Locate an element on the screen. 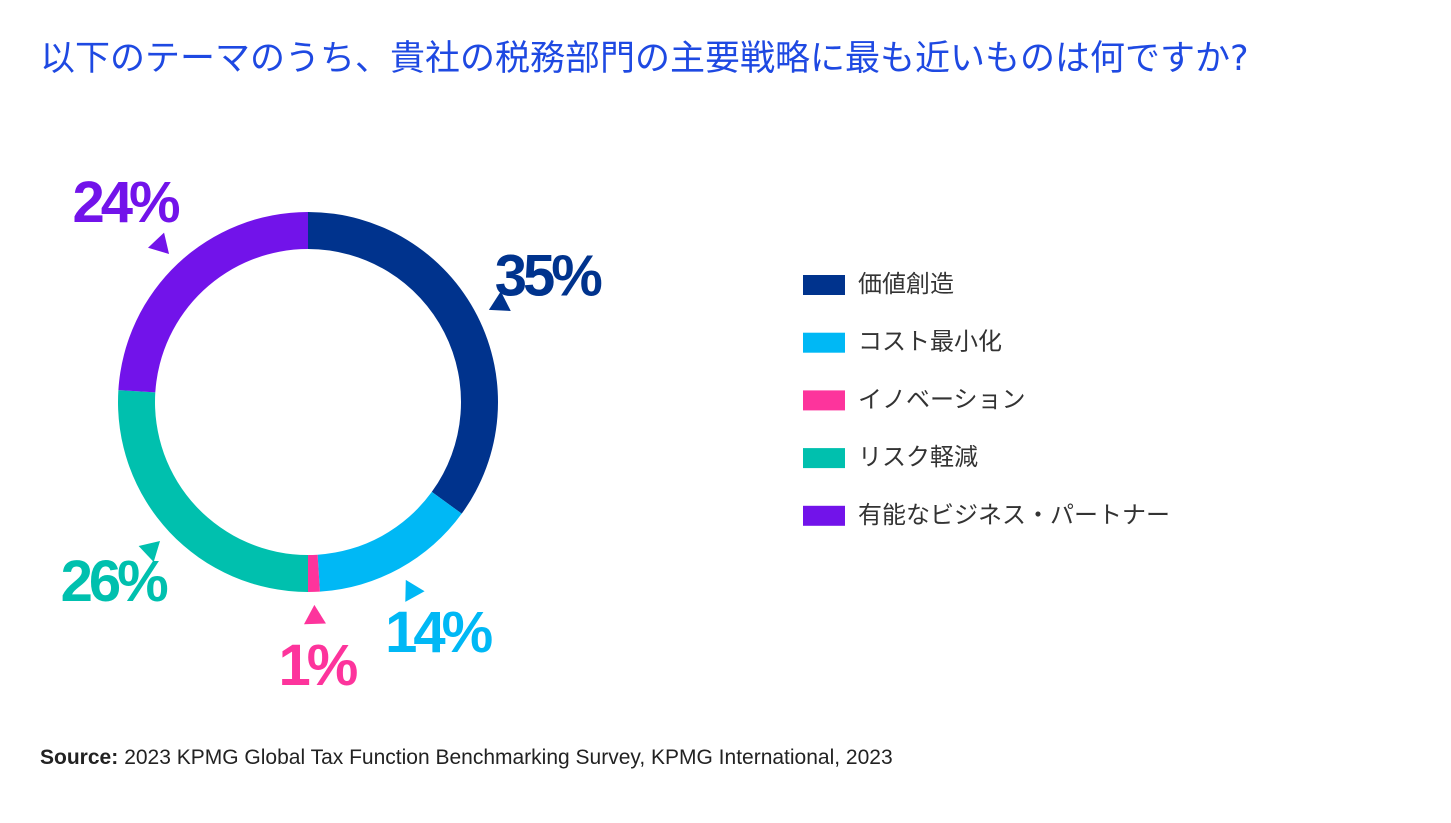 The width and height of the screenshot is (1451, 823). value-label: 26% is located at coordinates (115, 581).